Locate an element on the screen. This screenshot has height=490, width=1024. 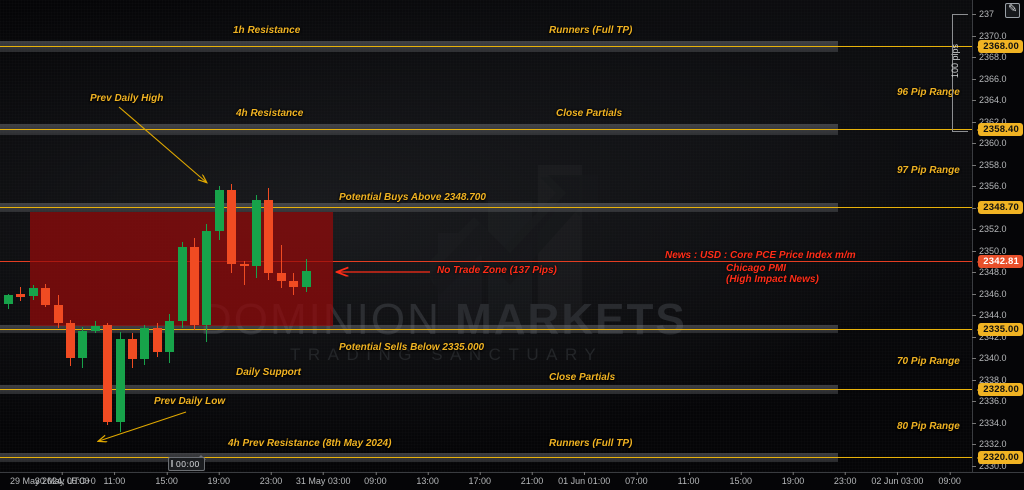
zone-band-4h-resistance is located at coordinates (419, 129).